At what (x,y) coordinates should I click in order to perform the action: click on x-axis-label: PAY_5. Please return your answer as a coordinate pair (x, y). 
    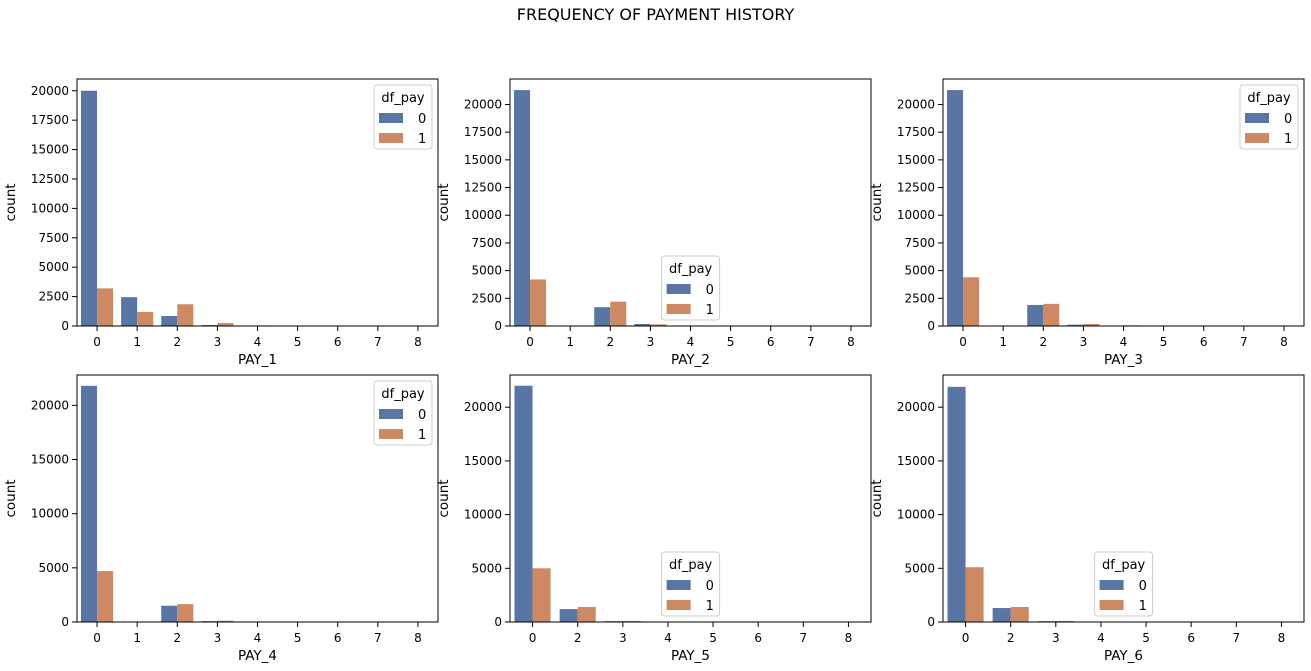
    Looking at the image, I should click on (690, 656).